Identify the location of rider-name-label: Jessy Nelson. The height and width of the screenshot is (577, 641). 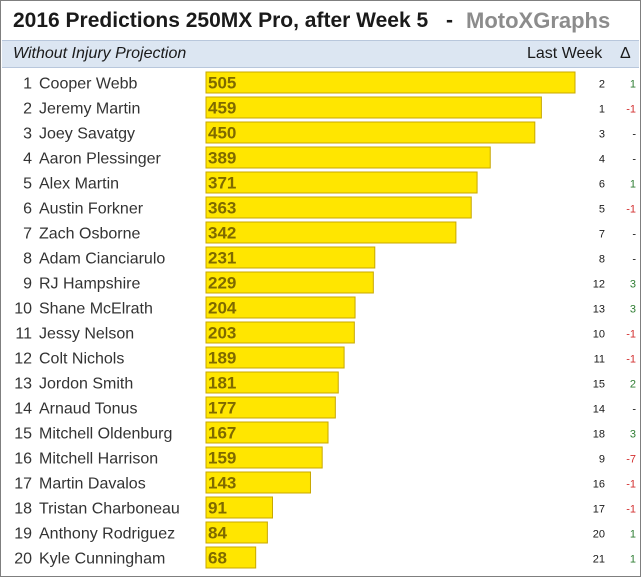
(86, 334).